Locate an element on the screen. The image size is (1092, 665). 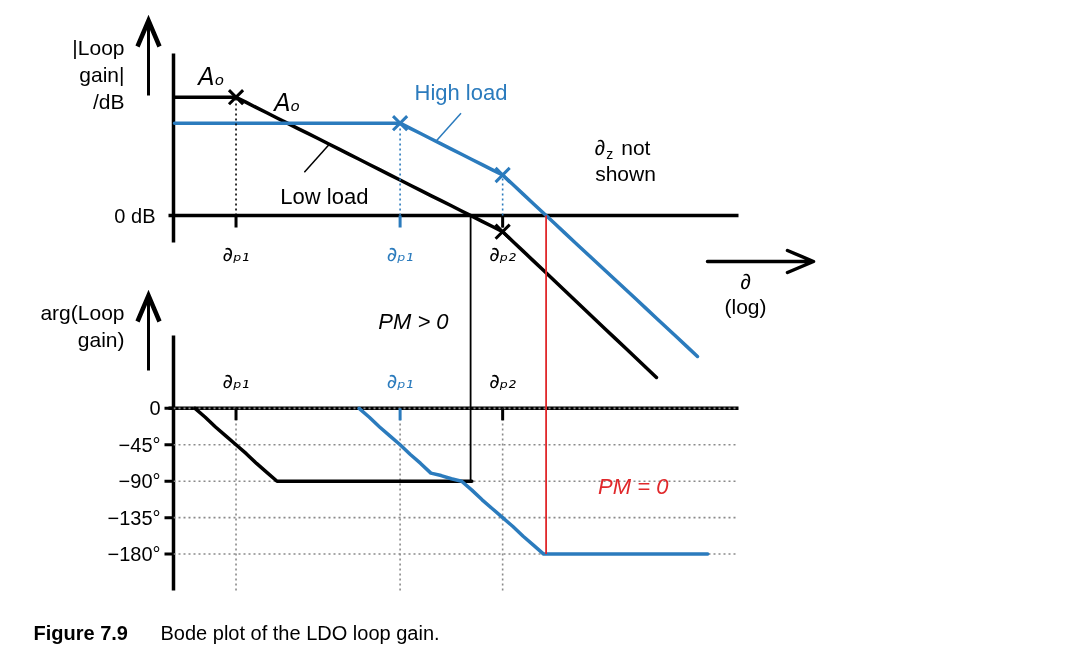
line-series is located at coordinates (533, 481).